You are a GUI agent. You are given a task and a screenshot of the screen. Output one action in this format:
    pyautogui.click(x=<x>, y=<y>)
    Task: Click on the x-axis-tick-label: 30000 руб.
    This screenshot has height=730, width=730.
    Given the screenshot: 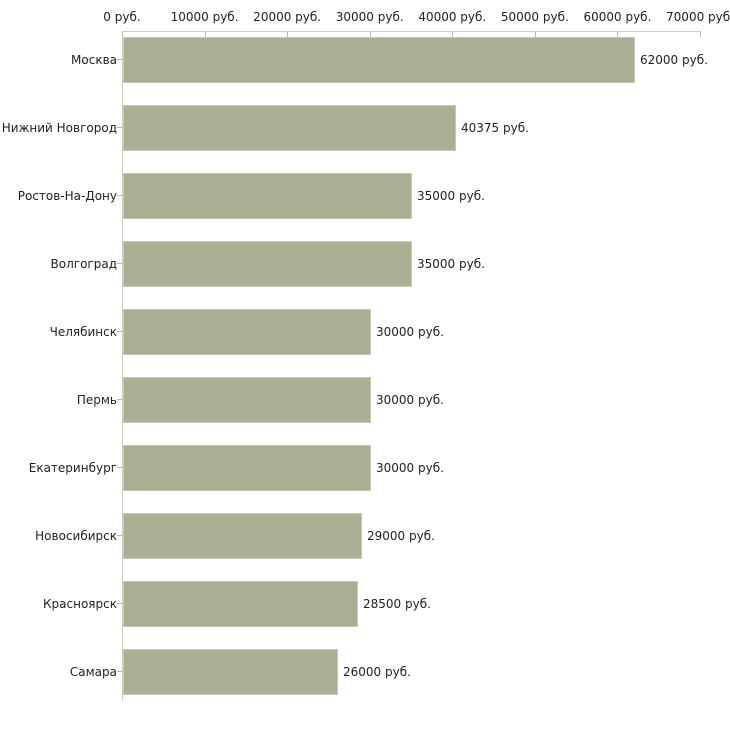 What is the action you would take?
    pyautogui.click(x=369, y=17)
    